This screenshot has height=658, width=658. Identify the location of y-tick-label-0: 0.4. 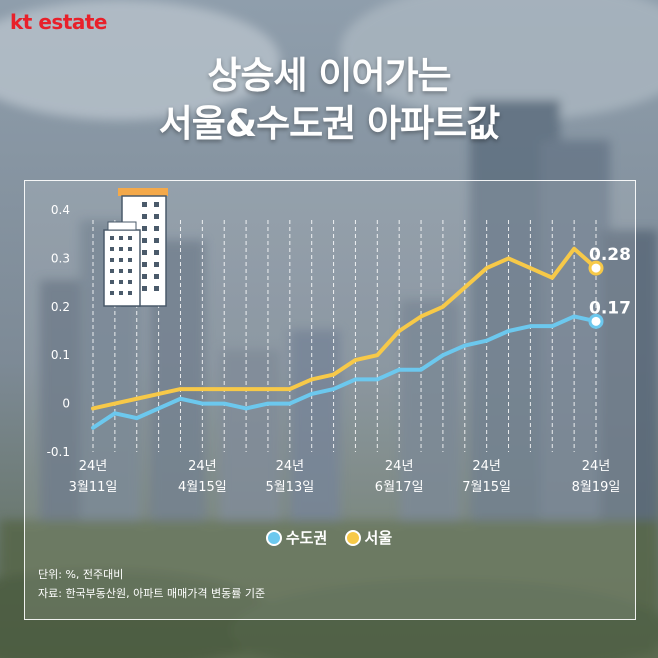
(60, 210).